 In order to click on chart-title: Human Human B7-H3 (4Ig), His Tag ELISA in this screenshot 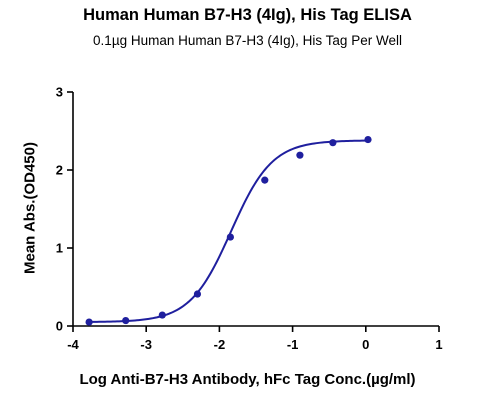, I will do `click(247, 15)`.